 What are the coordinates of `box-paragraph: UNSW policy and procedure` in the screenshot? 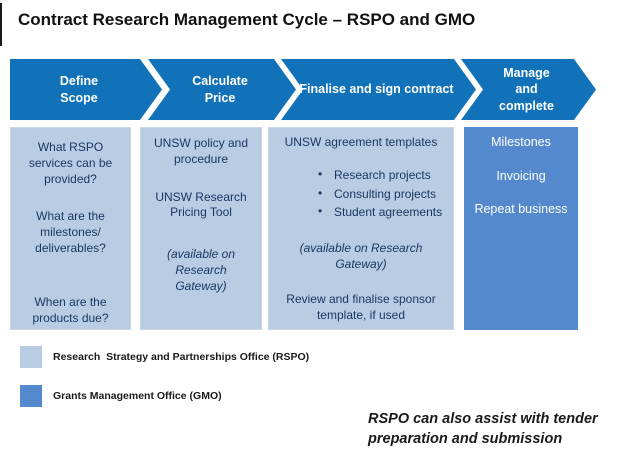 It's located at (201, 151).